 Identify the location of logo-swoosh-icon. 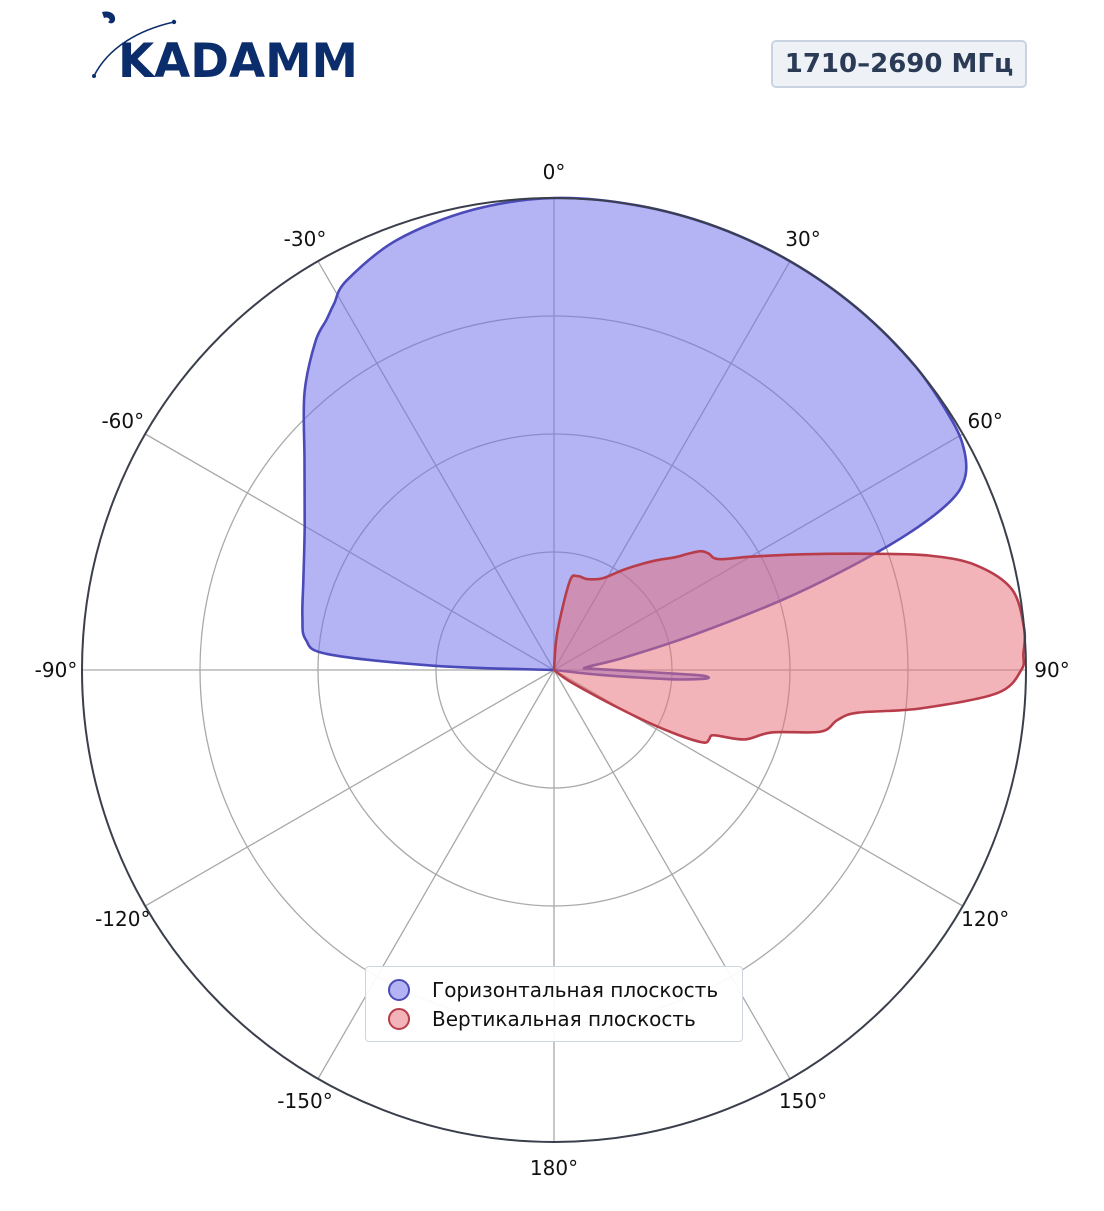
(109, 17).